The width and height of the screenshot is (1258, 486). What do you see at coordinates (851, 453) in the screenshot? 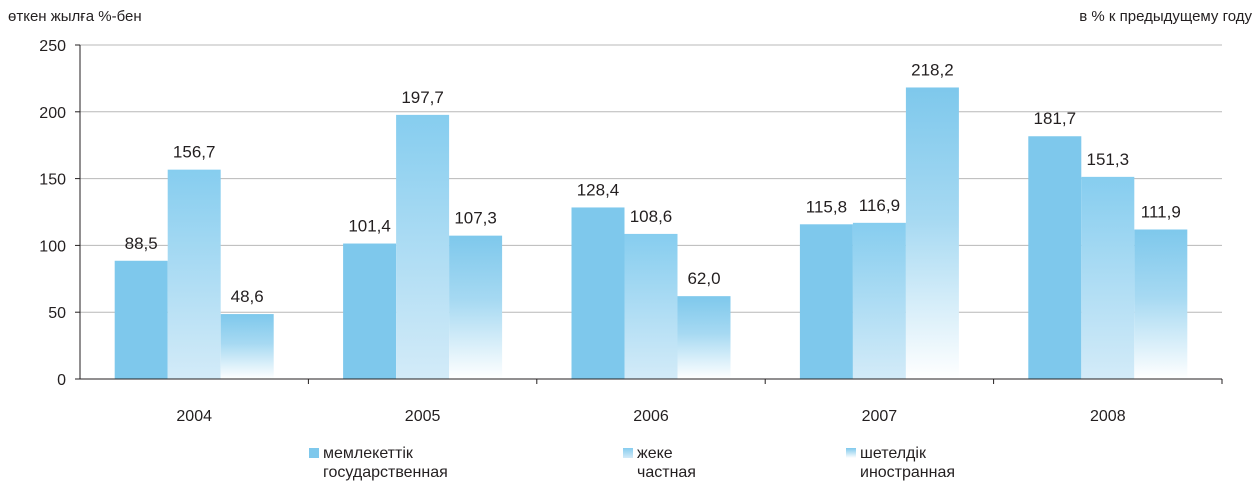
I see `legend-swatch-foreign` at bounding box center [851, 453].